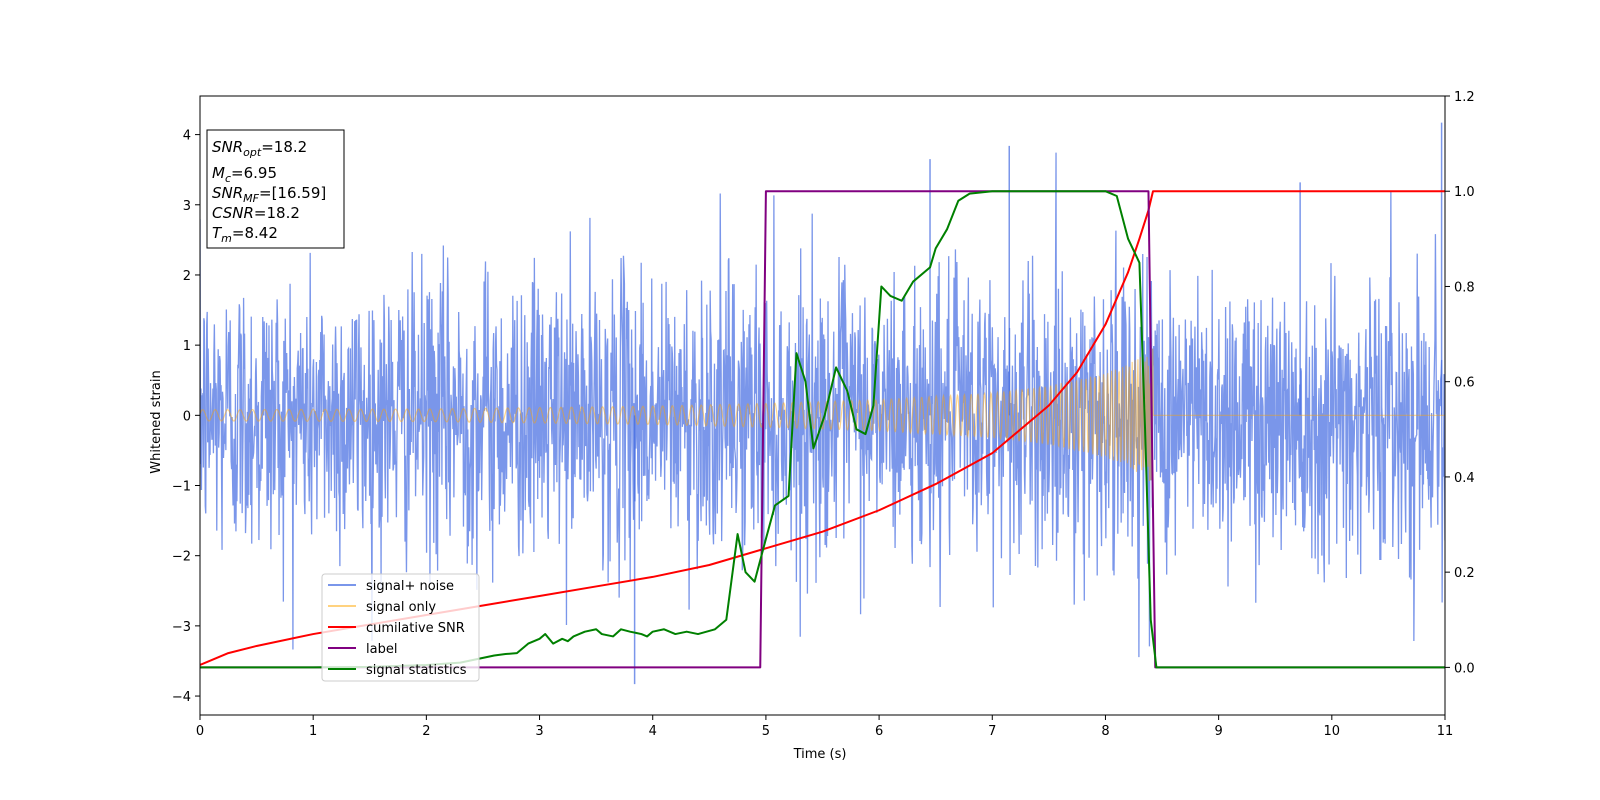 The height and width of the screenshot is (800, 1600). What do you see at coordinates (1464, 573) in the screenshot?
I see `y2-tick-label: 0.2` at bounding box center [1464, 573].